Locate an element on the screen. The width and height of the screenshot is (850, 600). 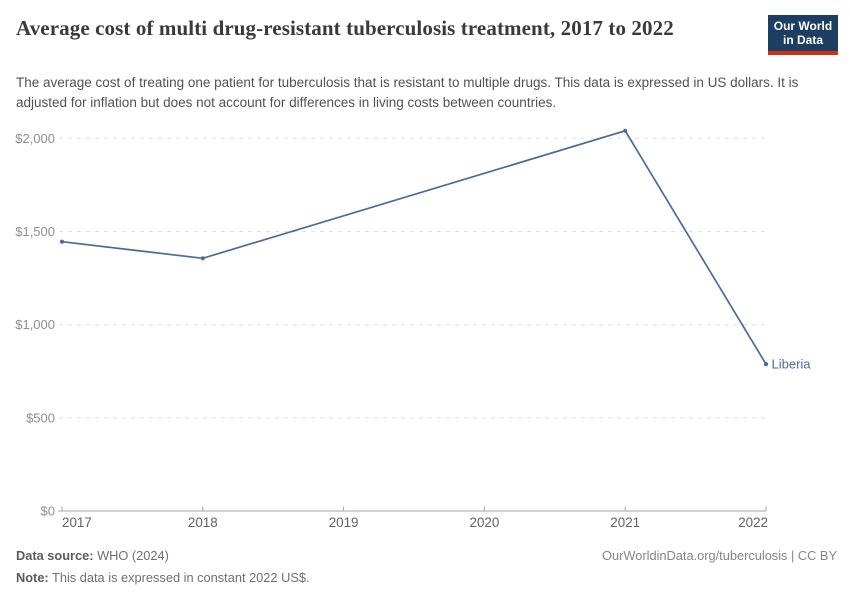
data-source-label: Data source: is located at coordinates (55, 555).